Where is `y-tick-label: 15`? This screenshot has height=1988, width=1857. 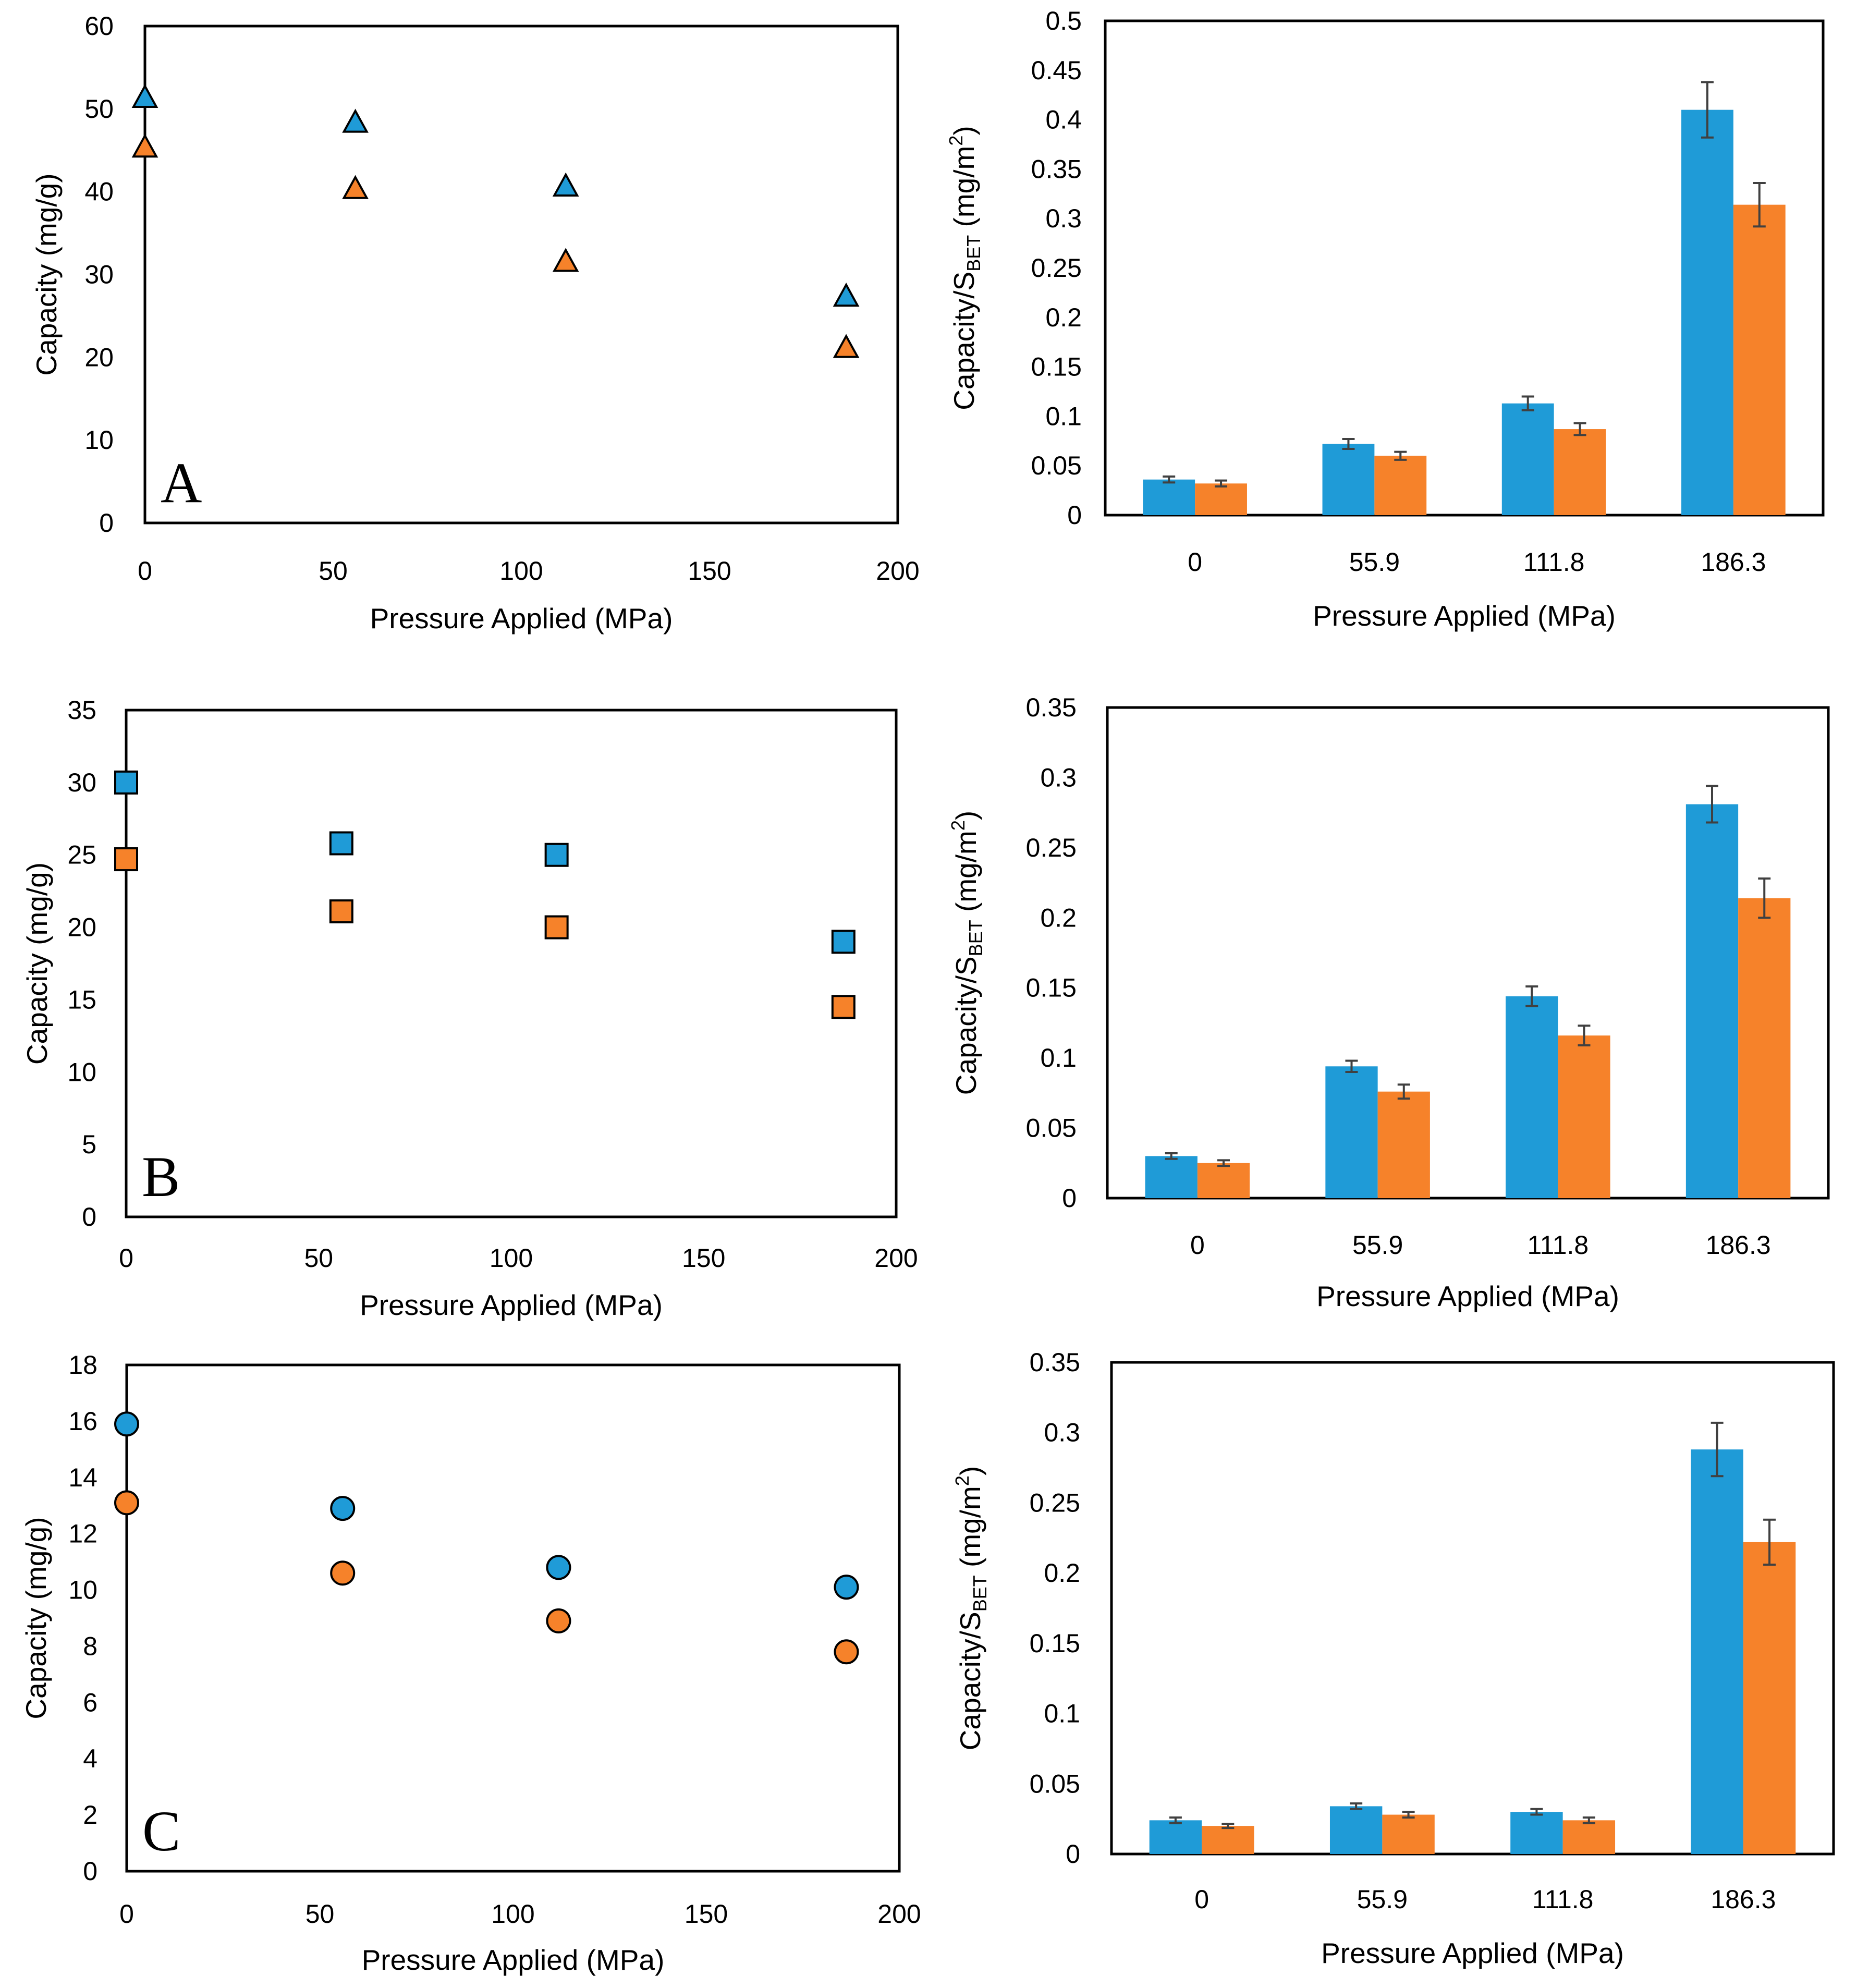 y-tick-label: 15 is located at coordinates (81, 999).